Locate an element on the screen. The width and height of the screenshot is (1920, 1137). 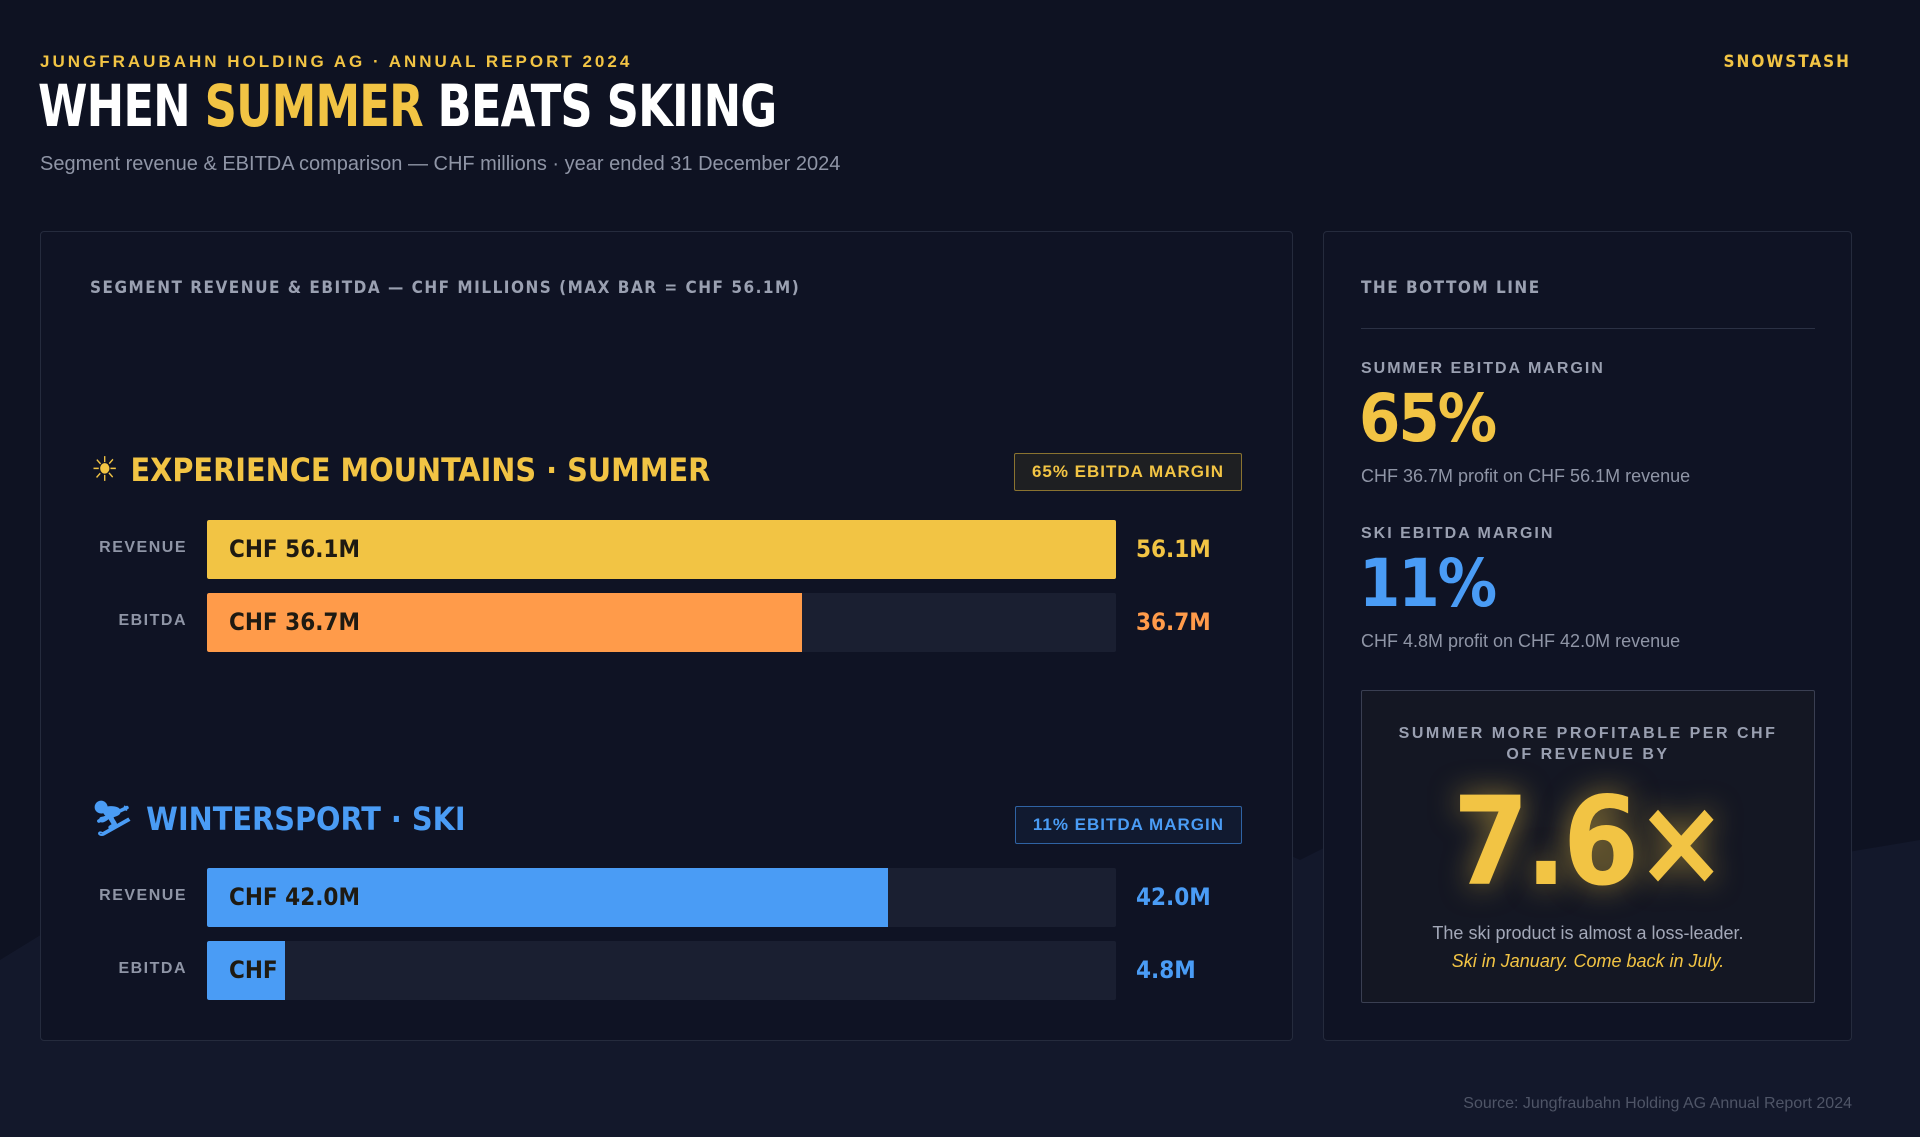
callout-tagline: Ski in January. Come back in July. is located at coordinates (1588, 961).